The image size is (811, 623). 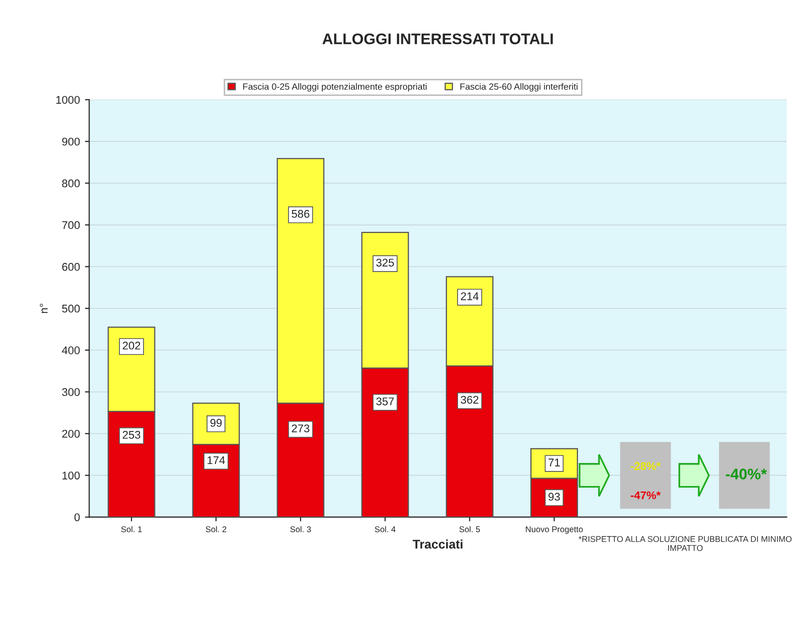 What do you see at coordinates (71, 225) in the screenshot?
I see `y-tick-label: 700` at bounding box center [71, 225].